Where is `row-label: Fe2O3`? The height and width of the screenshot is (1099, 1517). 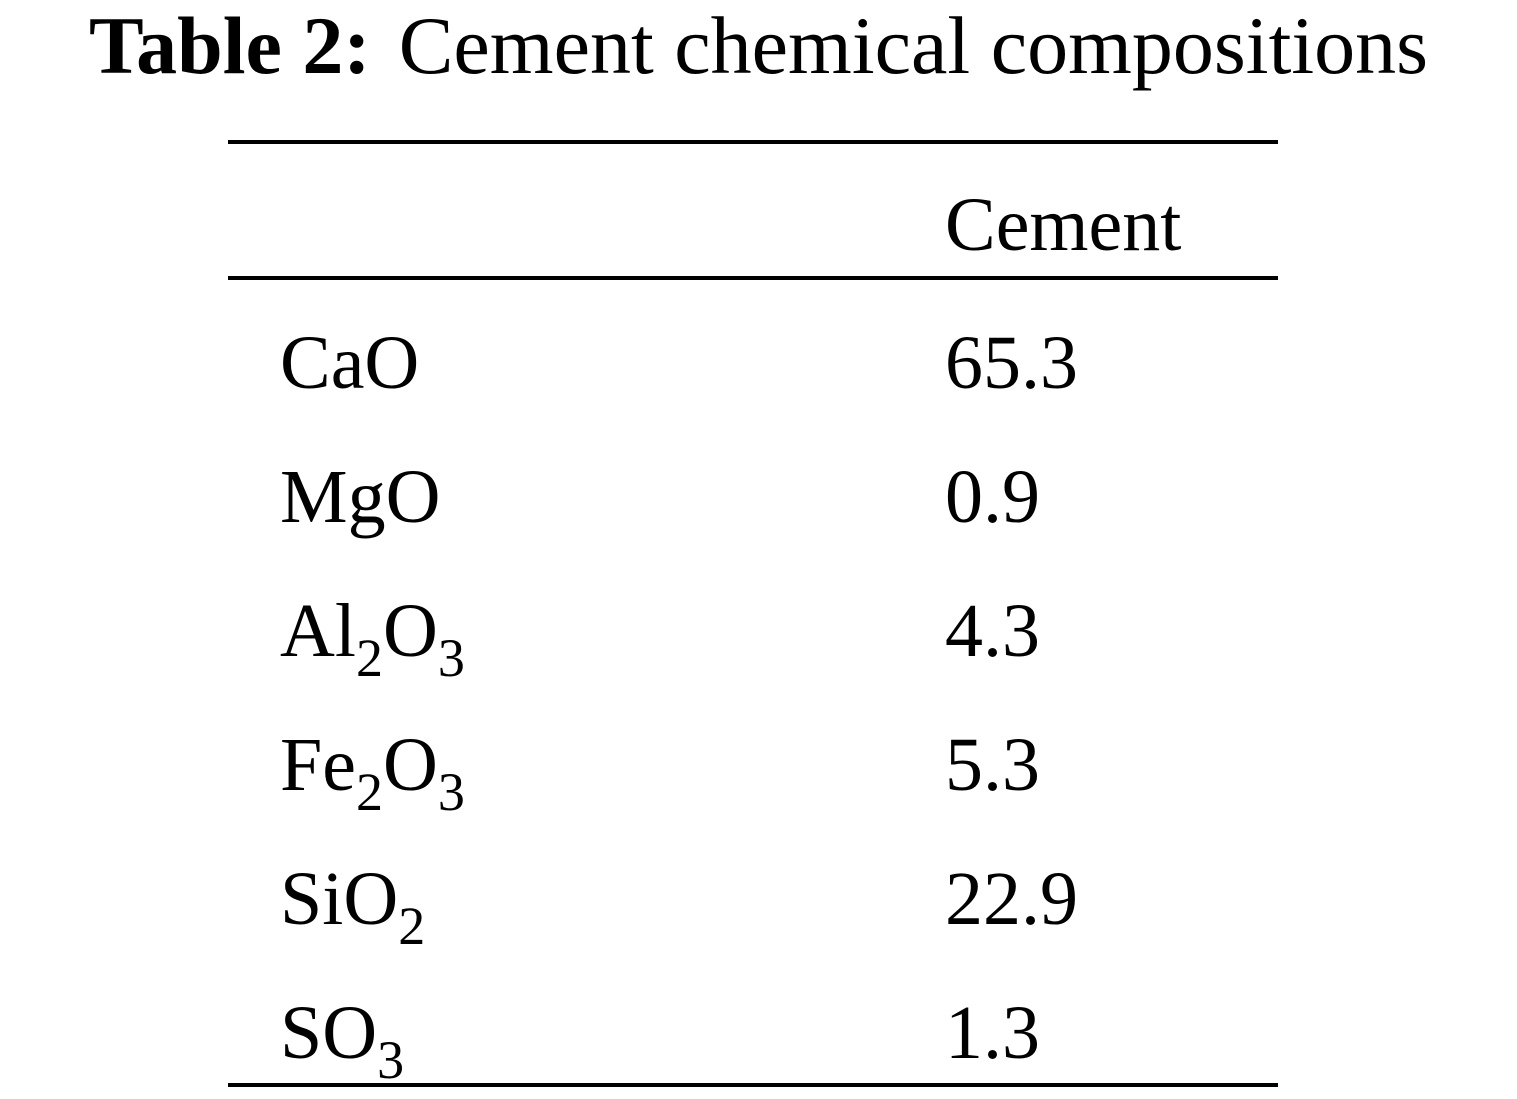
row-label: Fe2O3 is located at coordinates (372, 771).